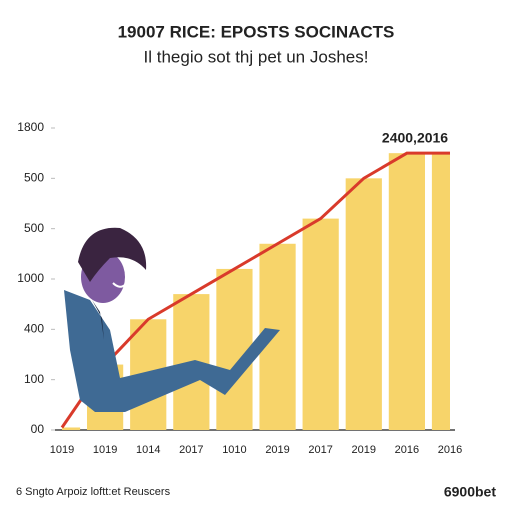 This screenshot has width=512, height=512. Describe the element at coordinates (256, 31) in the screenshot. I see `chart-title: 19007 RICE: EPOSTS SOCINACTS` at that location.